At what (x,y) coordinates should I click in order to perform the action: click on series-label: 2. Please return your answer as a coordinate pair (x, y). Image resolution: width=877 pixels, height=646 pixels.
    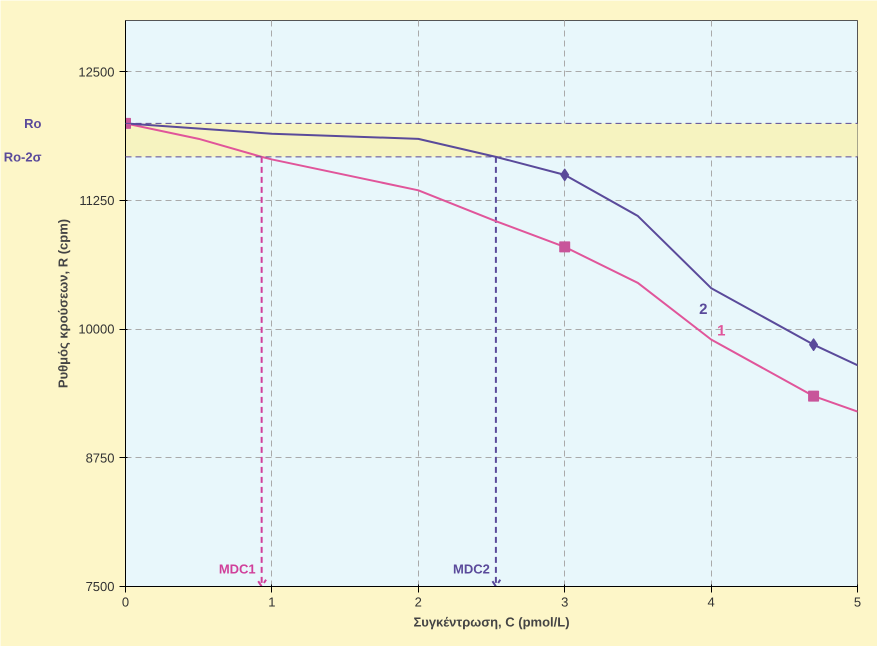
    Looking at the image, I should click on (703, 309).